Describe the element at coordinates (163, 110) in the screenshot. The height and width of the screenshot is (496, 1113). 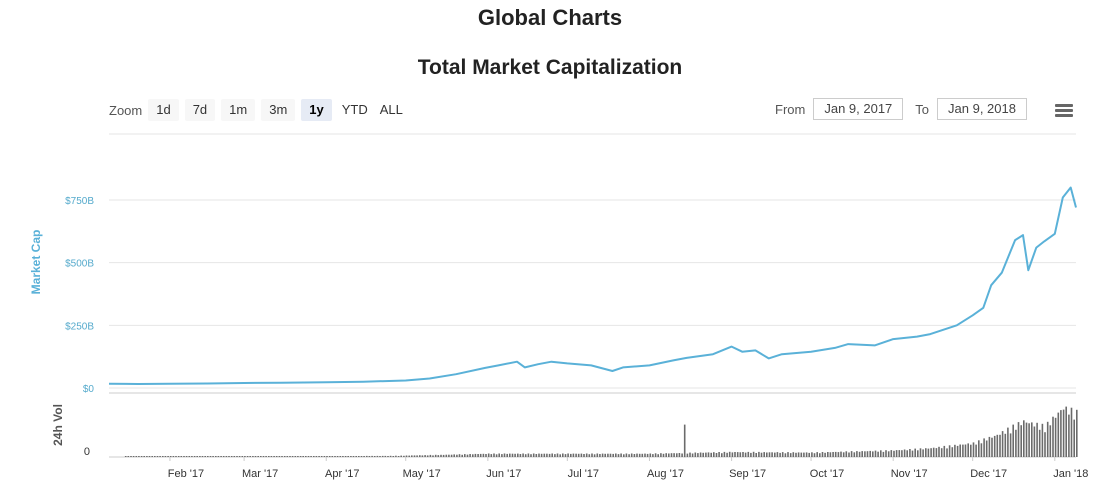
I see `zoom-1d-button: 1d` at that location.